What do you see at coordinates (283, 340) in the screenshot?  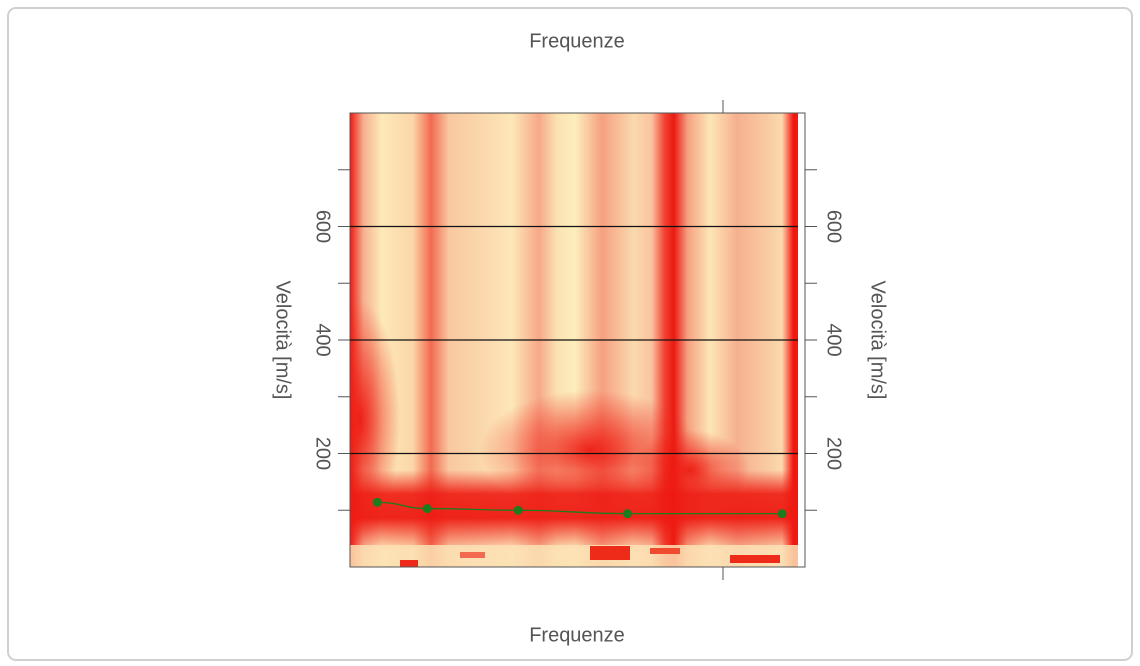 I see `y-axis-label: Velocità [m/s]` at bounding box center [283, 340].